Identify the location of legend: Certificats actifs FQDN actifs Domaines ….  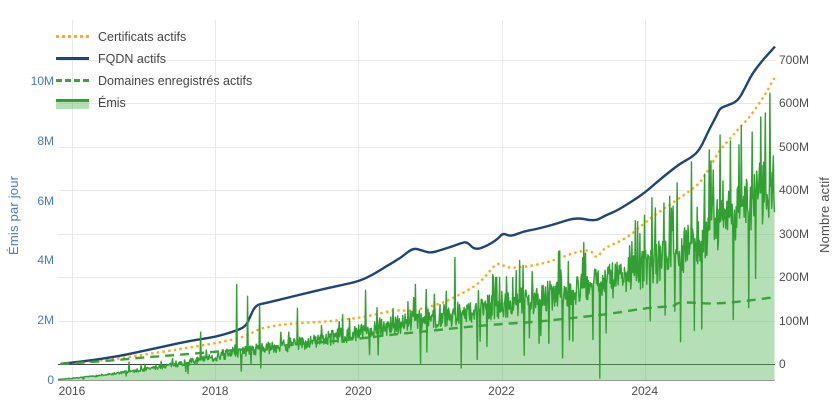
(154, 69).